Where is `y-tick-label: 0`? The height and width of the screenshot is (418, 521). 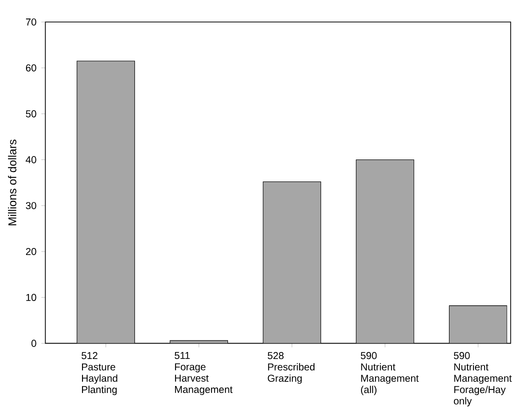 y-tick-label: 0 is located at coordinates (33, 343).